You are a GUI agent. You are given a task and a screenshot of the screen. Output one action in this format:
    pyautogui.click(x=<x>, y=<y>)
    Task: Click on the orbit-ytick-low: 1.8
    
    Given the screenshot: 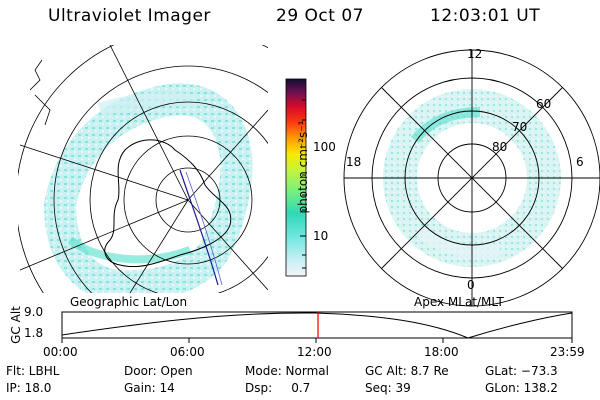 What is the action you would take?
    pyautogui.click(x=34, y=333)
    